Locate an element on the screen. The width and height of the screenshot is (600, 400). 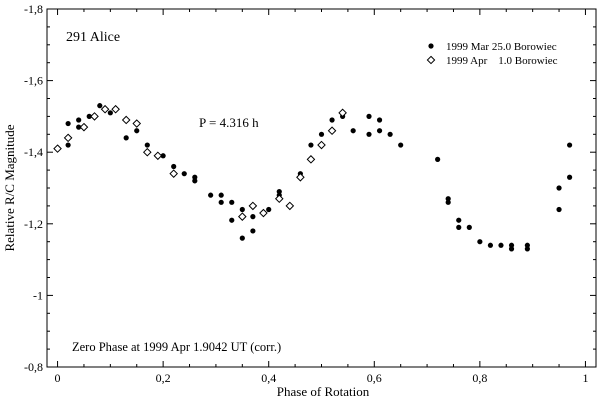
legend-marker-diamond is located at coordinates (431, 60).